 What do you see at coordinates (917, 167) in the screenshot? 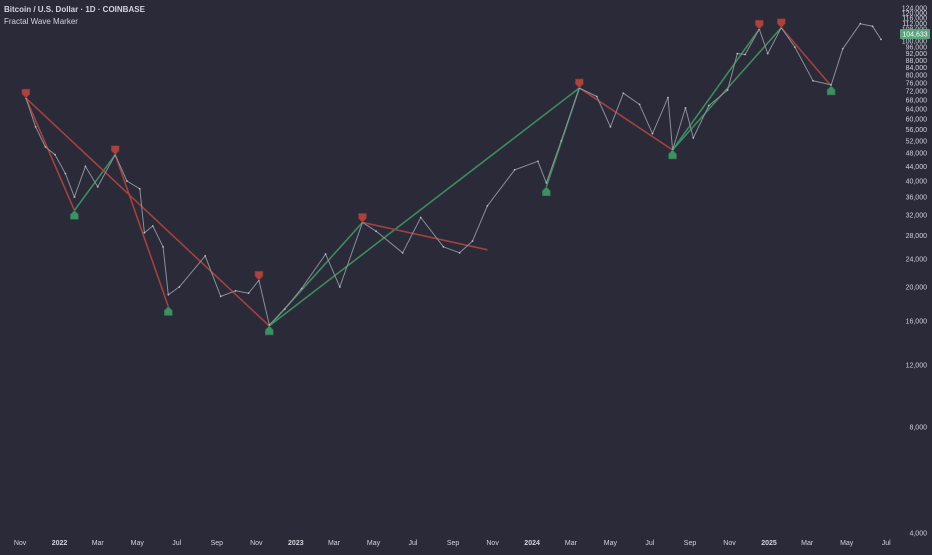
I see `price-tick-label: 44,000` at bounding box center [917, 167].